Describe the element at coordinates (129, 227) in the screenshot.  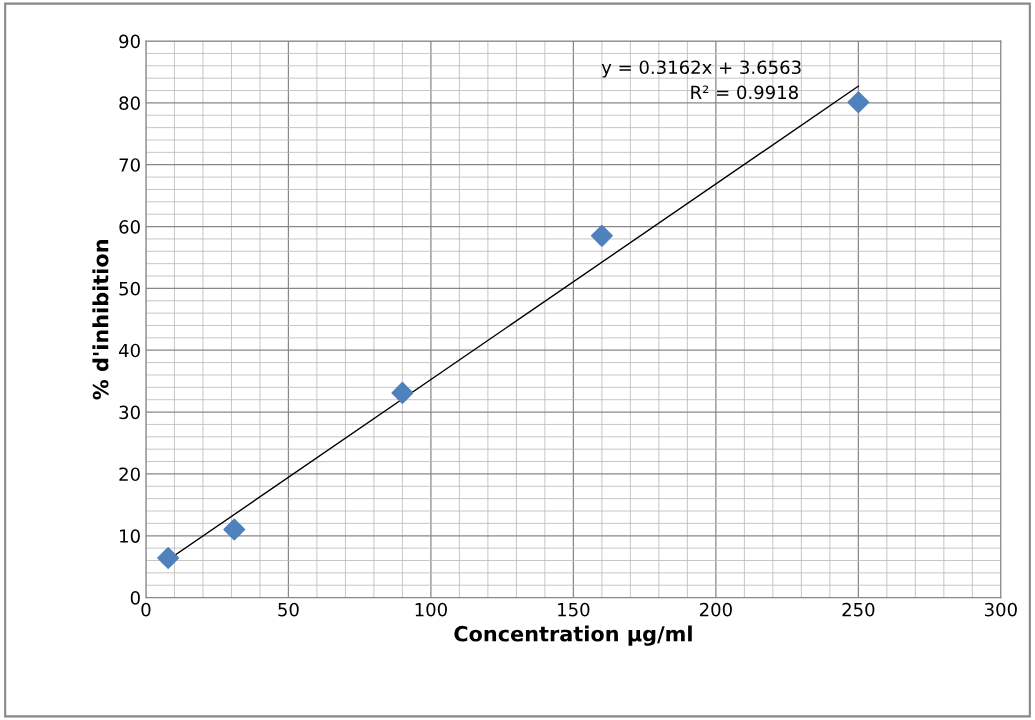
I see `y-tick-label: 60` at that location.